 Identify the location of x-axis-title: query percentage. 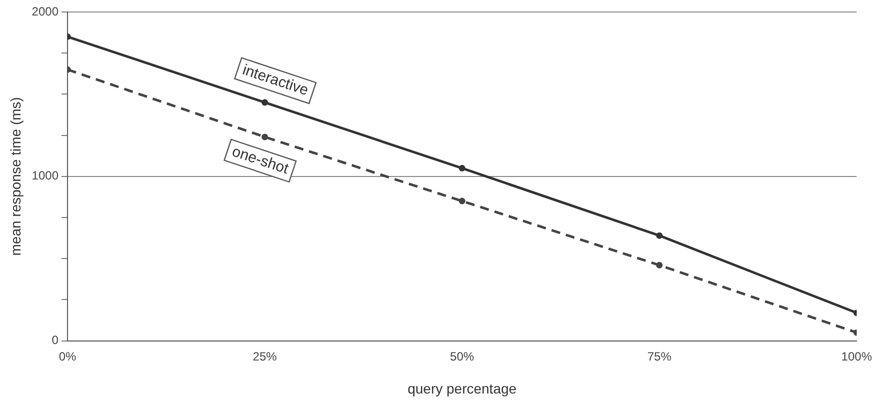
(462, 388).